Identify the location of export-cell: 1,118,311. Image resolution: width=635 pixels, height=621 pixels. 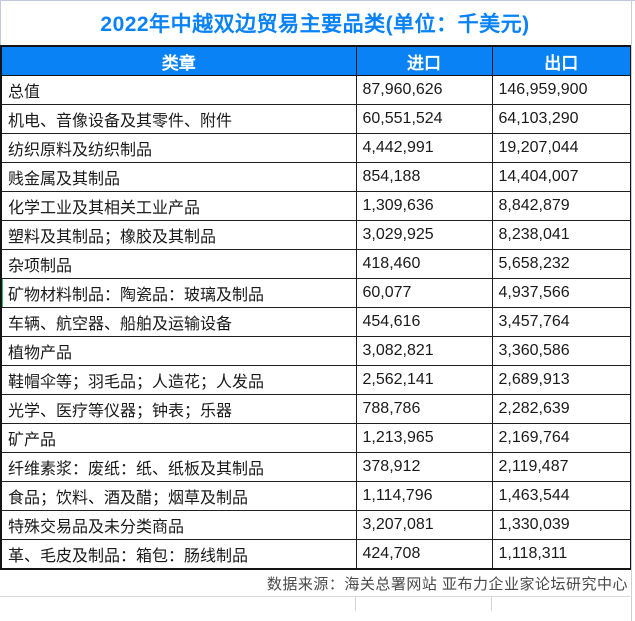
(561, 554).